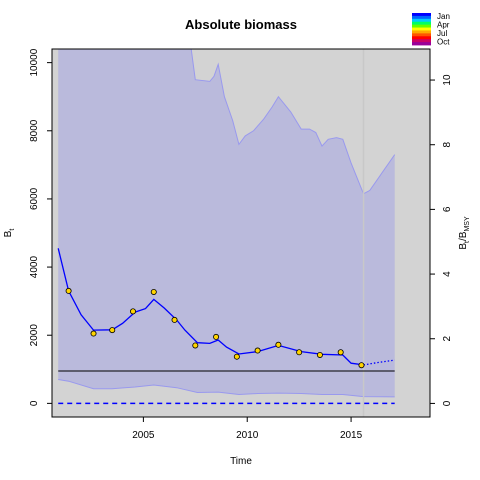  Describe the element at coordinates (443, 25) in the screenshot. I see `legend-month-label: Apr` at that location.